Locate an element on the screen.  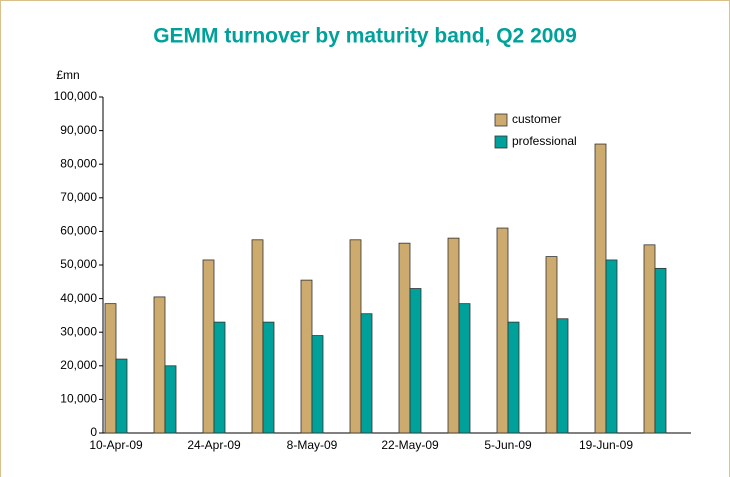
y-tick-label: 90,000 is located at coordinates (78, 130).